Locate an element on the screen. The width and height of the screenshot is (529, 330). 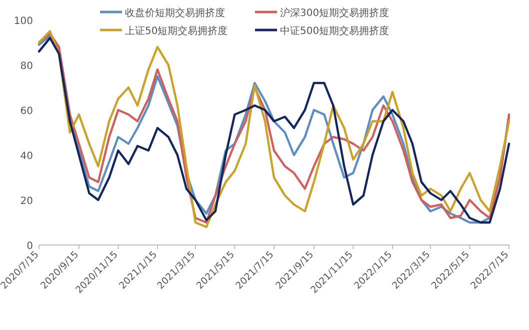
y-tick-label: 20 is located at coordinates (26, 201).